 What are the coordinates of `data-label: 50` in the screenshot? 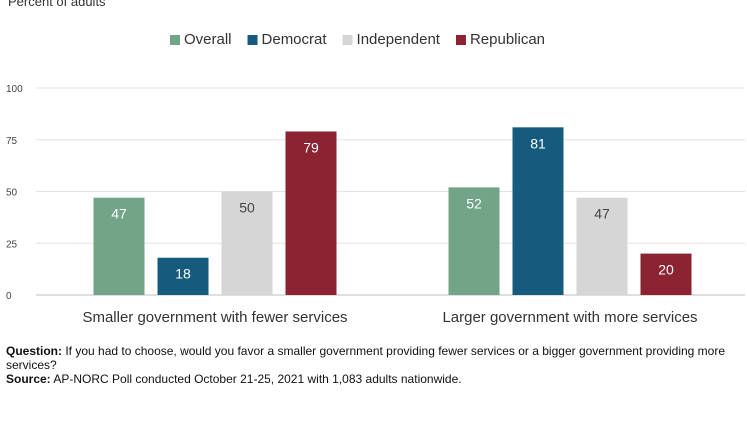 It's located at (247, 208).